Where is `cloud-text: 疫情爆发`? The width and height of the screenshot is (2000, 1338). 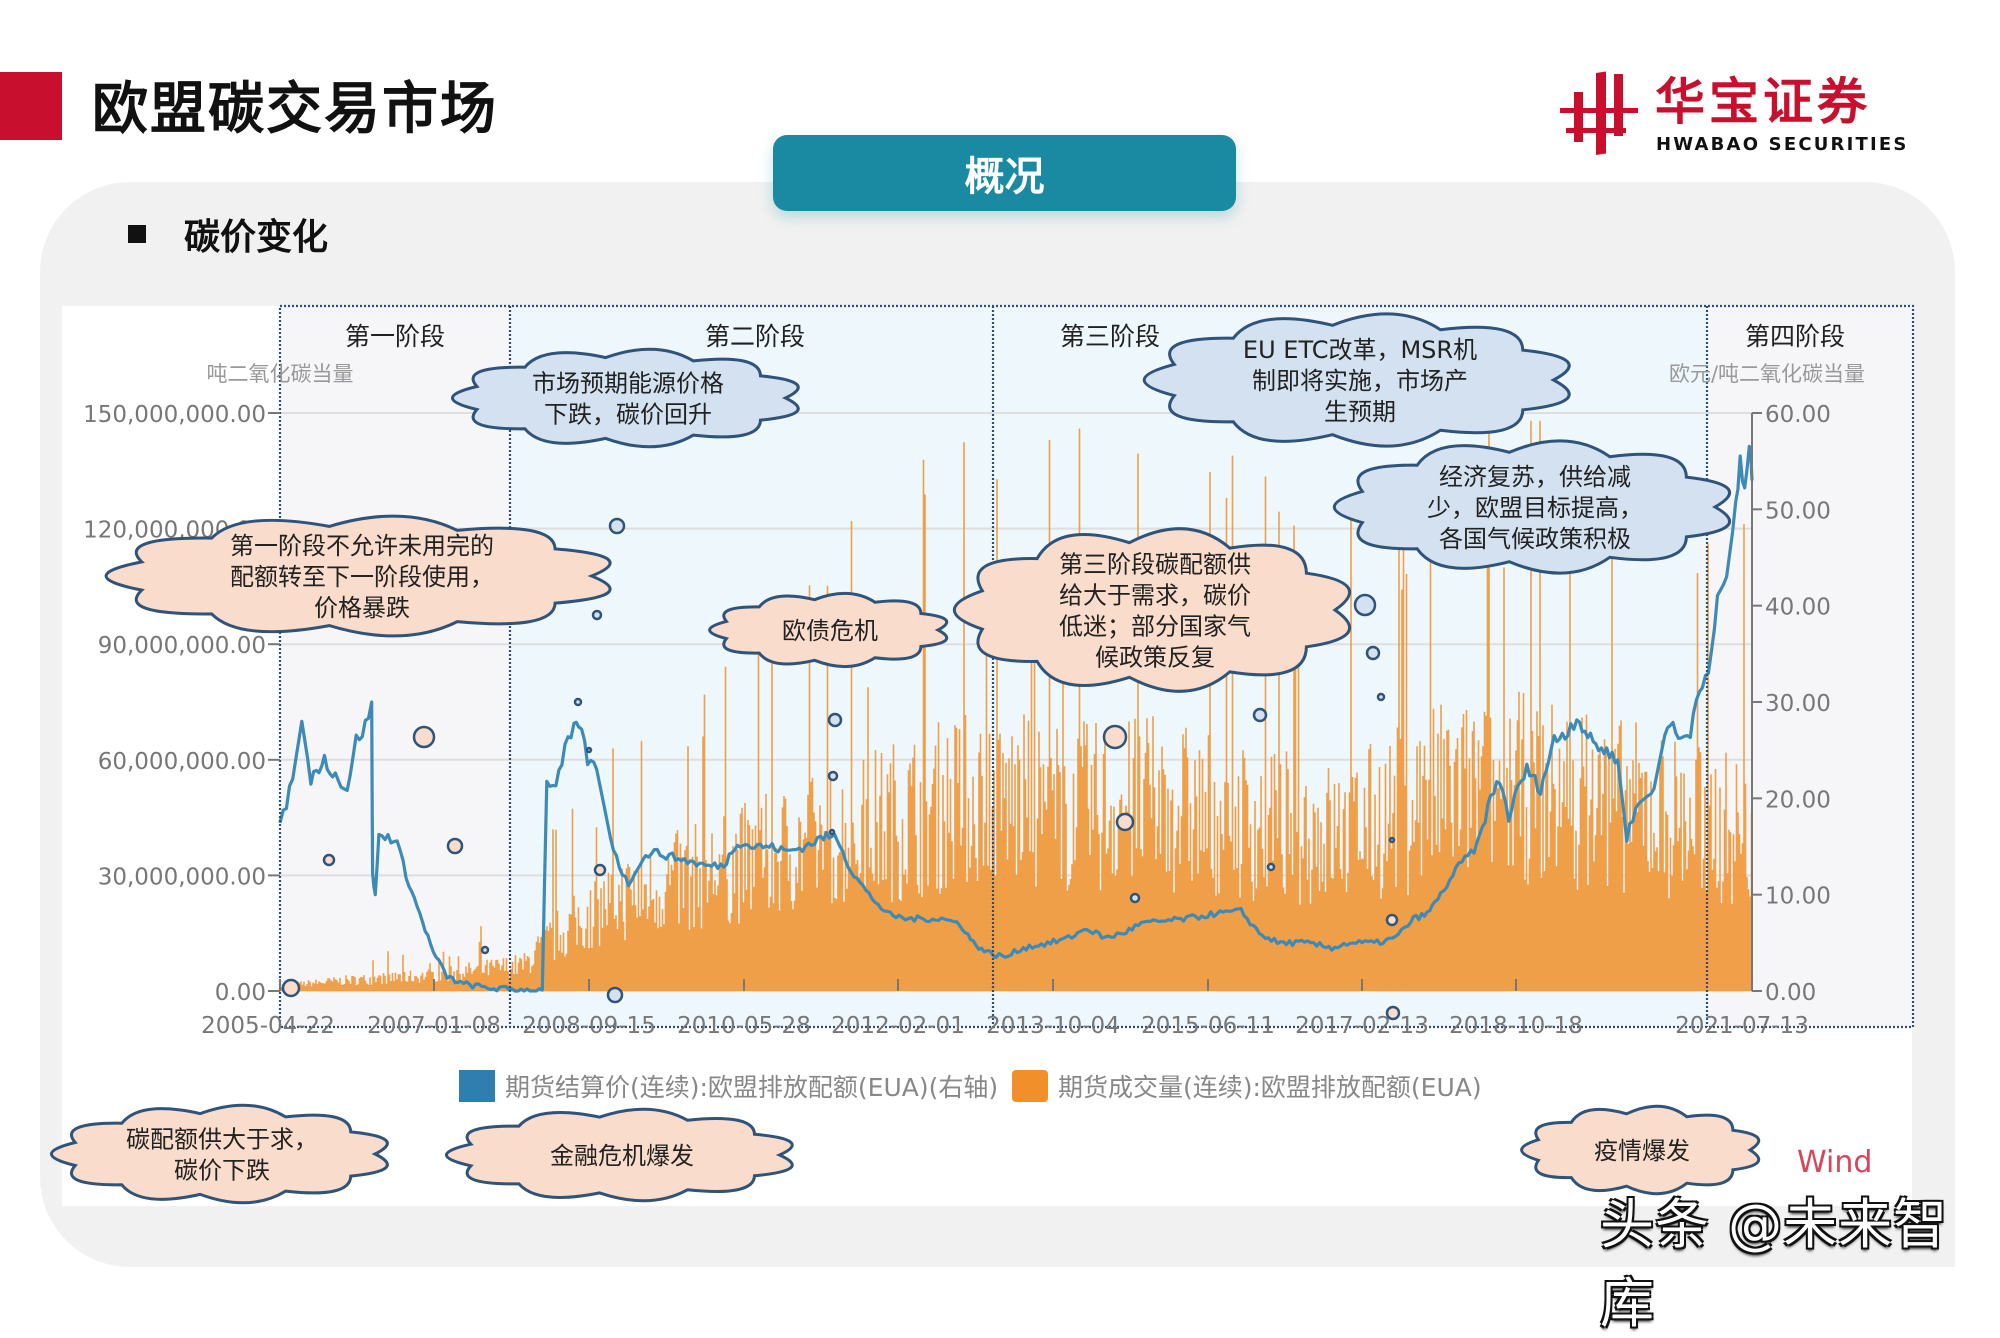 cloud-text: 疫情爆发 is located at coordinates (1642, 1151).